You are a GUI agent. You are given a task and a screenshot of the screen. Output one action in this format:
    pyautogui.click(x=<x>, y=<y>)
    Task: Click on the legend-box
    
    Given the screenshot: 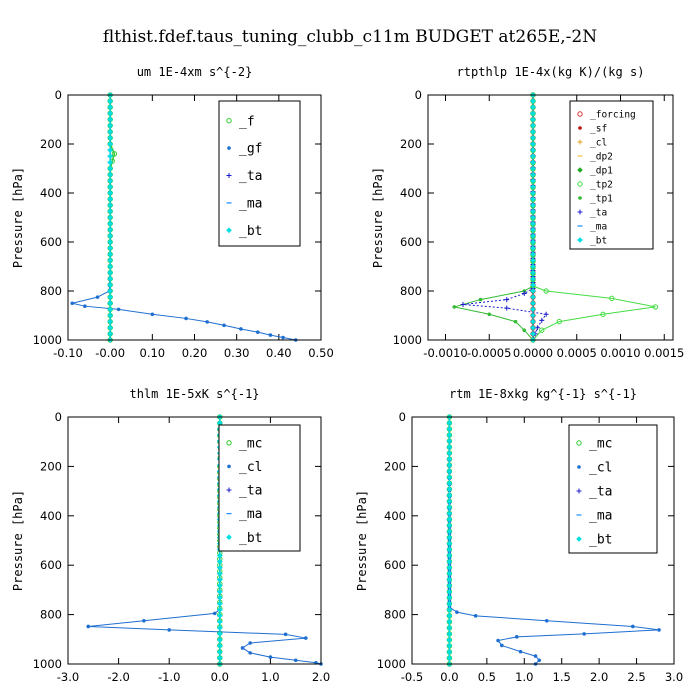 What is the action you would take?
    pyautogui.click(x=611, y=175)
    